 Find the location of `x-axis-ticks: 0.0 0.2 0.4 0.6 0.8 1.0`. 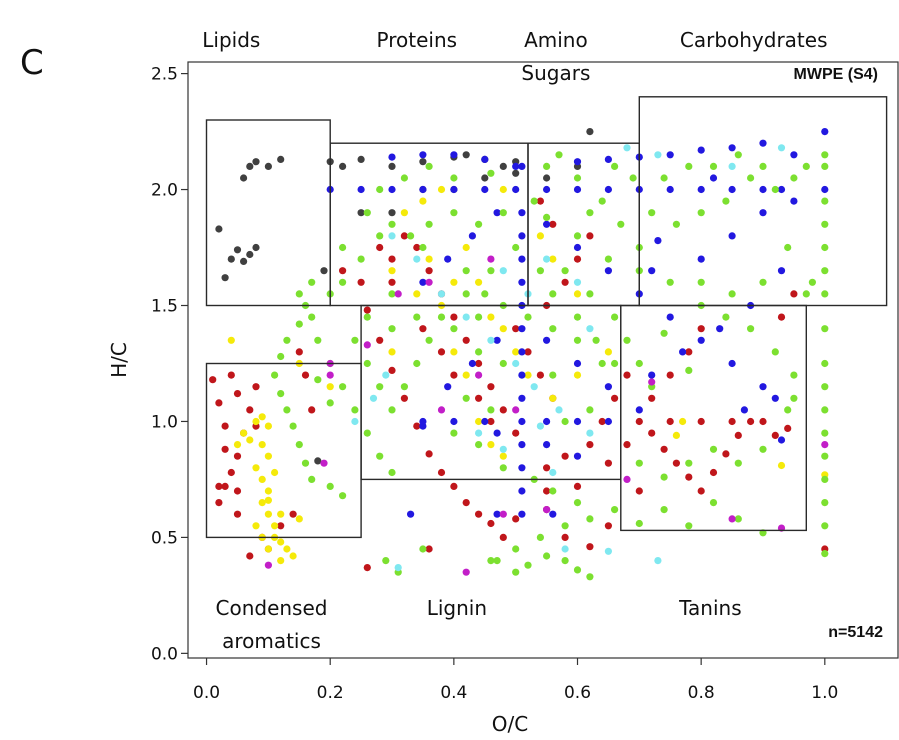

x-axis-ticks: 0.0 0.2 0.4 0.6 0.8 1.0 is located at coordinates (515, 680).